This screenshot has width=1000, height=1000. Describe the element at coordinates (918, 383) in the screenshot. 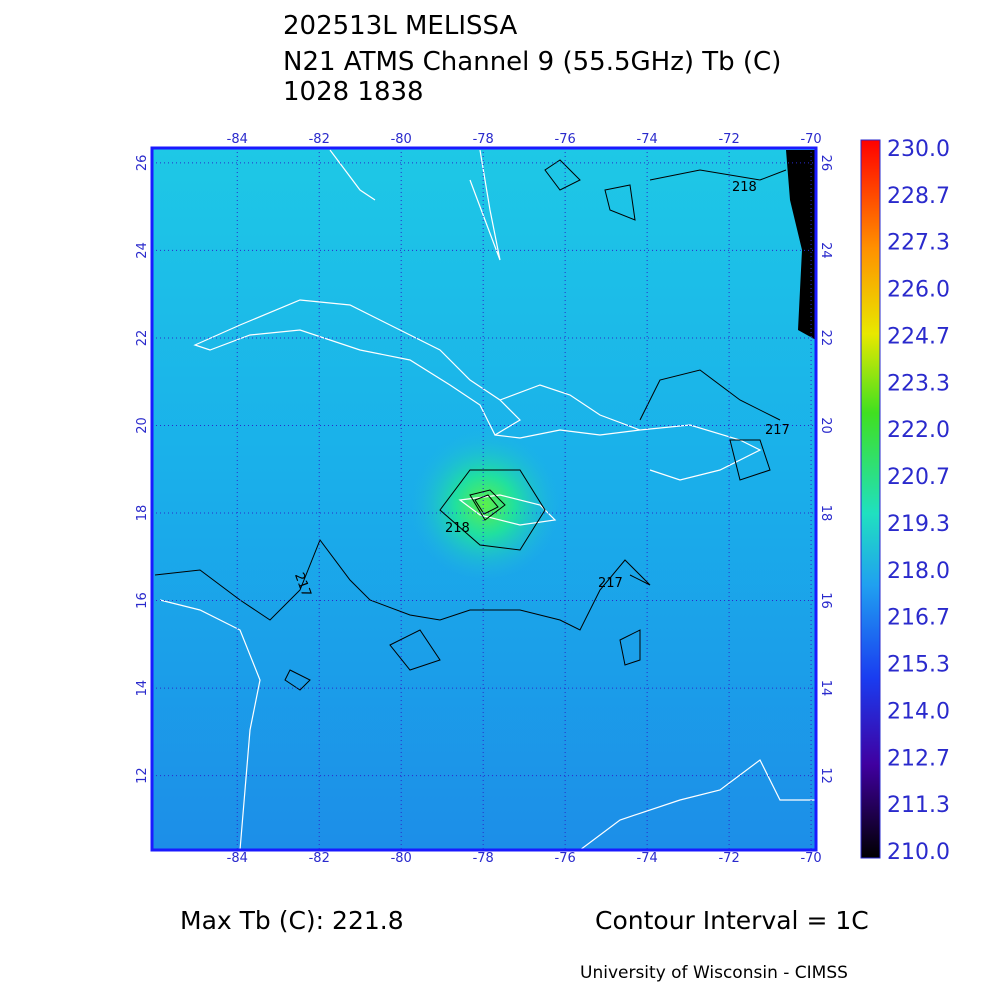

I see `colorbar-label: 223.3` at that location.